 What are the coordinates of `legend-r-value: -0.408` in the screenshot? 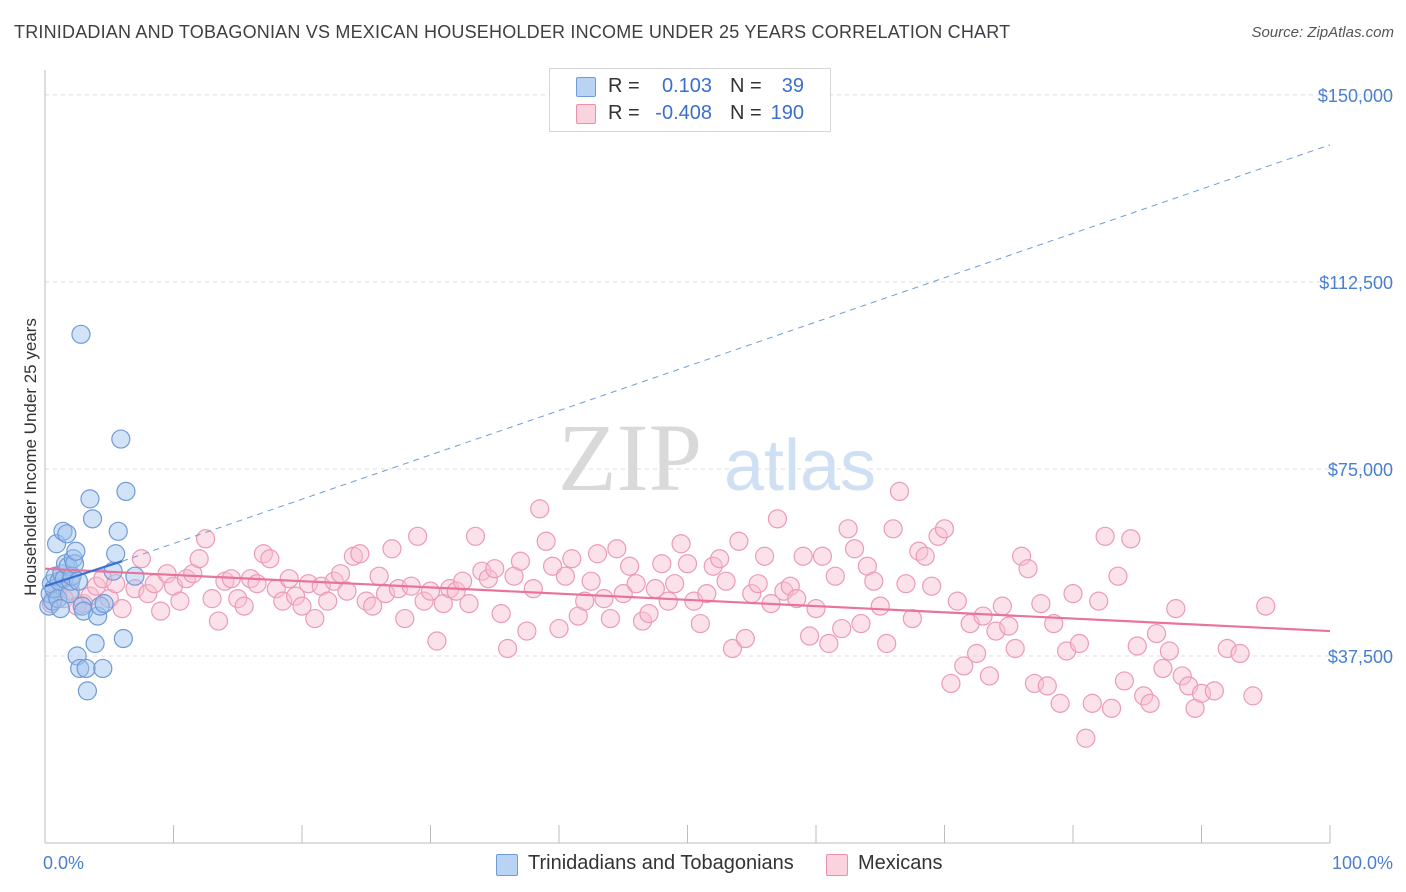 It's located at (683, 113).